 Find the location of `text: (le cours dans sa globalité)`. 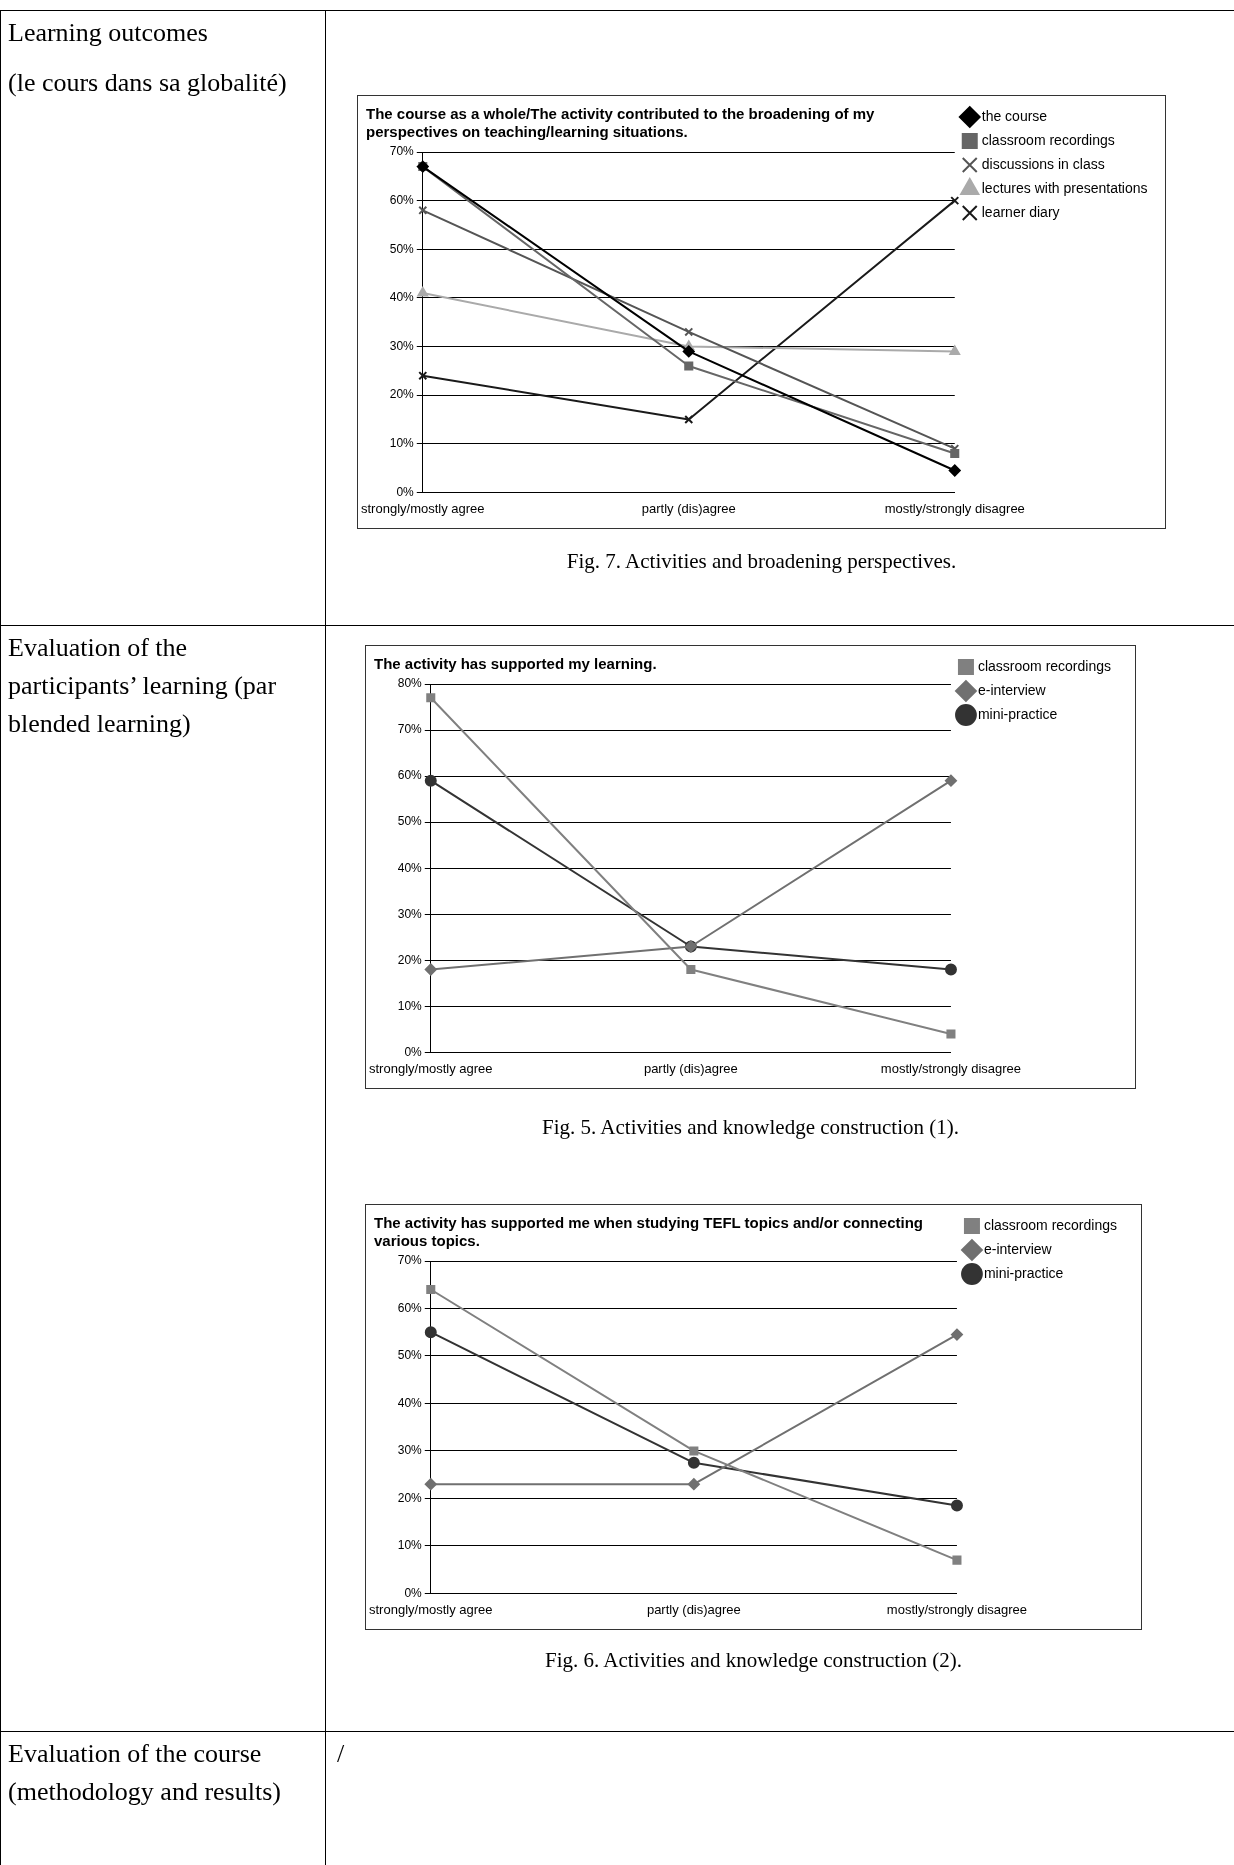

text: (le cours dans sa globalité) is located at coordinates (148, 83).